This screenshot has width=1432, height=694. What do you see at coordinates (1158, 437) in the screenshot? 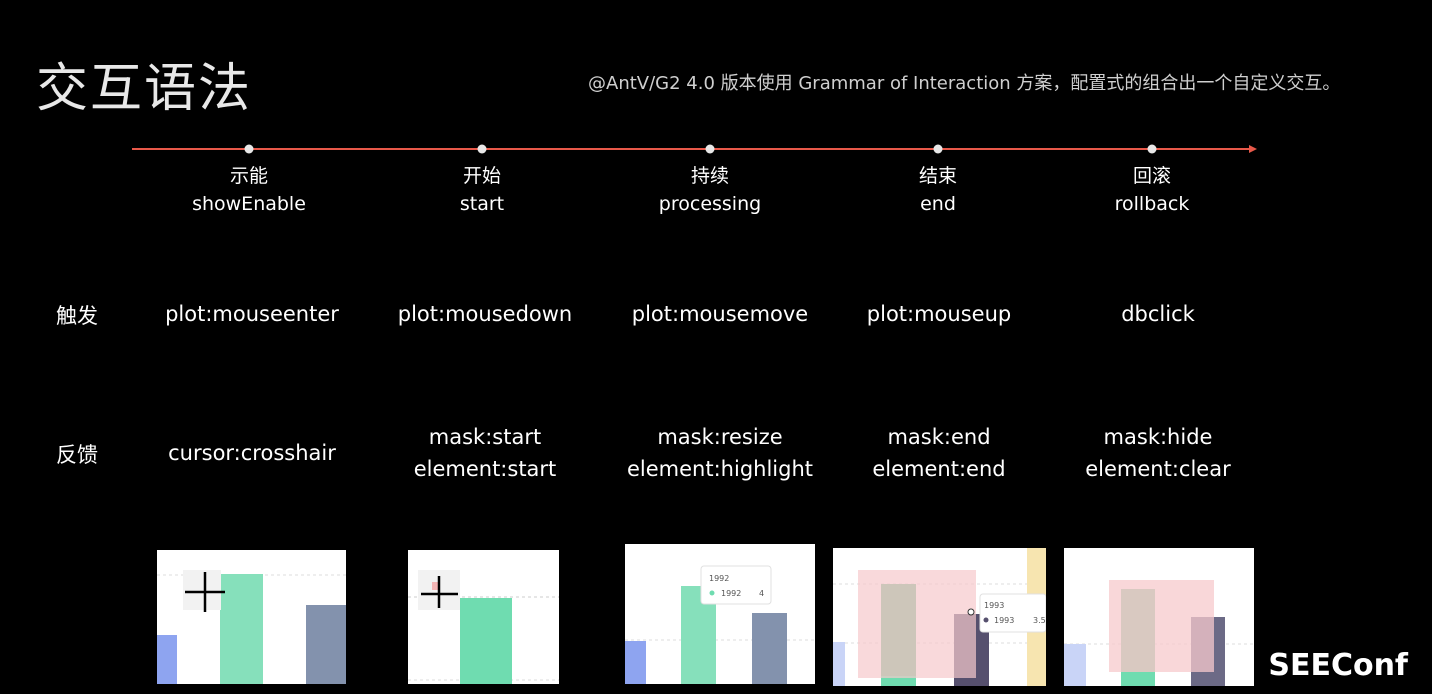
I see `feedback-line: mask:hide` at bounding box center [1158, 437].